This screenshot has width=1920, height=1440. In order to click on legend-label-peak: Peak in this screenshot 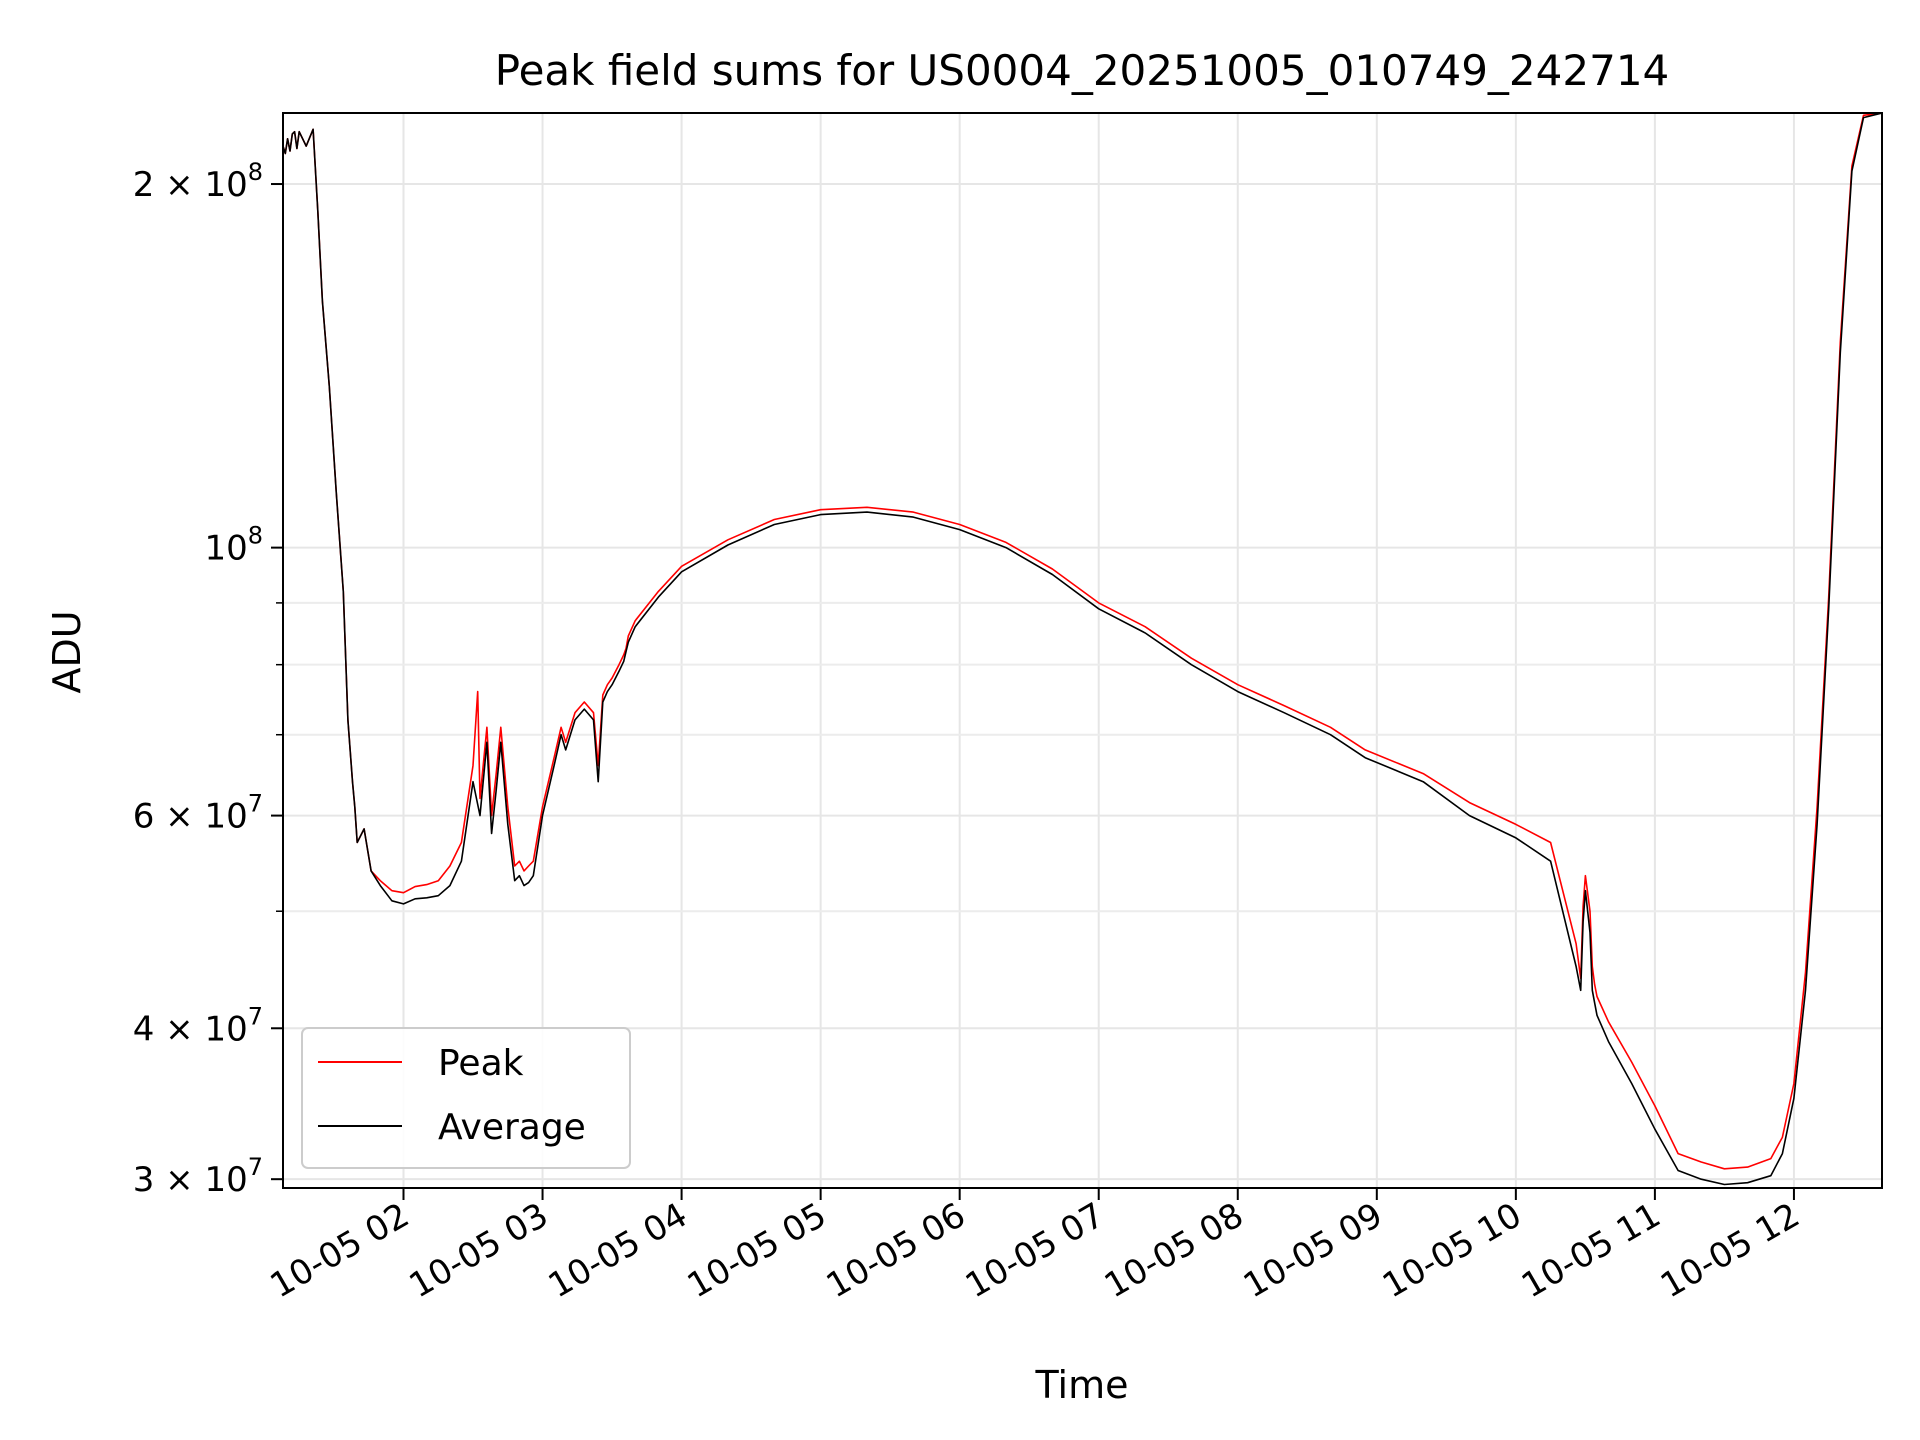, I will do `click(481, 1063)`.